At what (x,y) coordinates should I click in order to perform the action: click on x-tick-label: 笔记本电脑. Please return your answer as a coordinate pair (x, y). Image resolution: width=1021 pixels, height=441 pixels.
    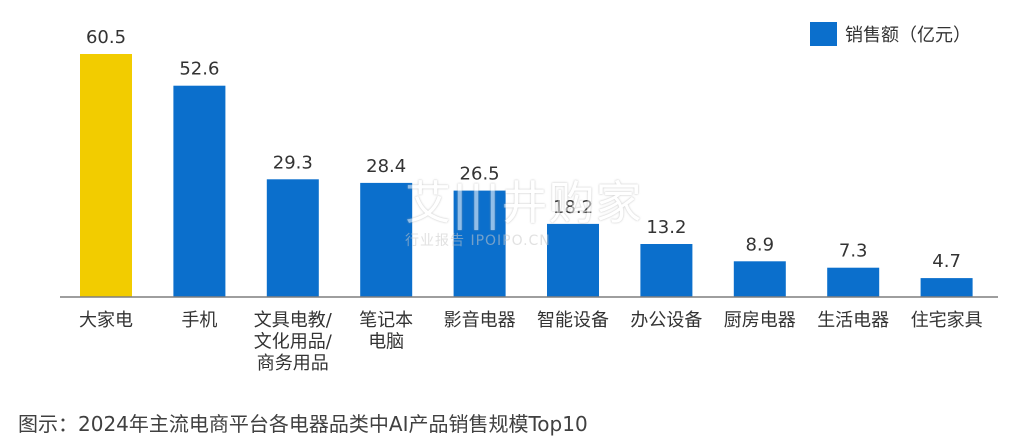
    Looking at the image, I should click on (386, 331).